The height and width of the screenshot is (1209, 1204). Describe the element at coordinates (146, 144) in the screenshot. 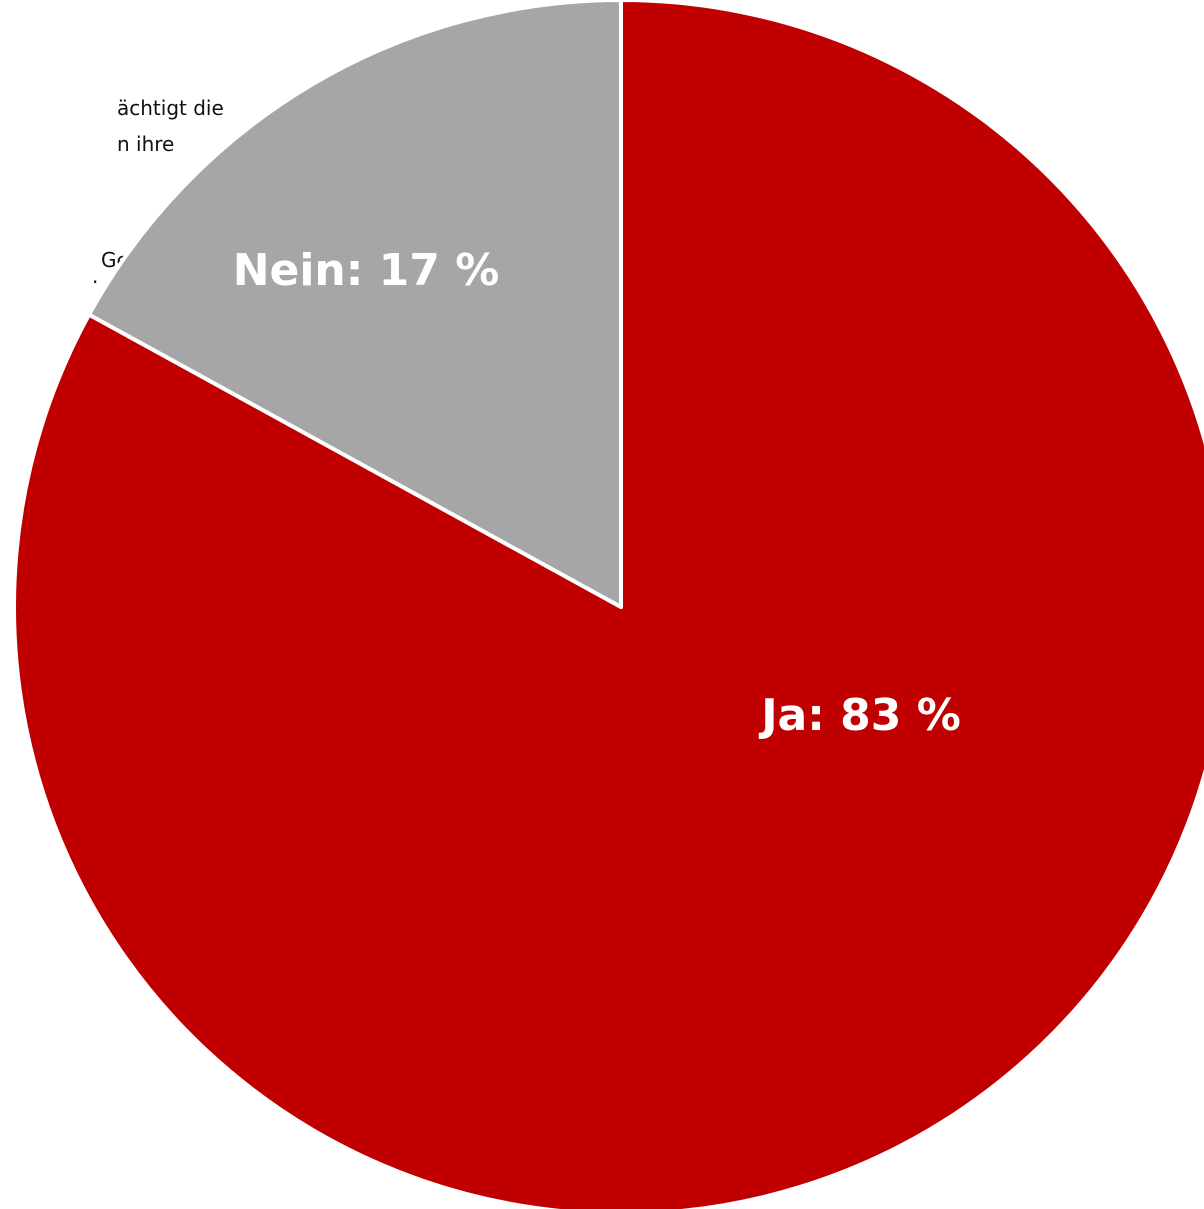

I see `background-text-line: n ihre` at that location.